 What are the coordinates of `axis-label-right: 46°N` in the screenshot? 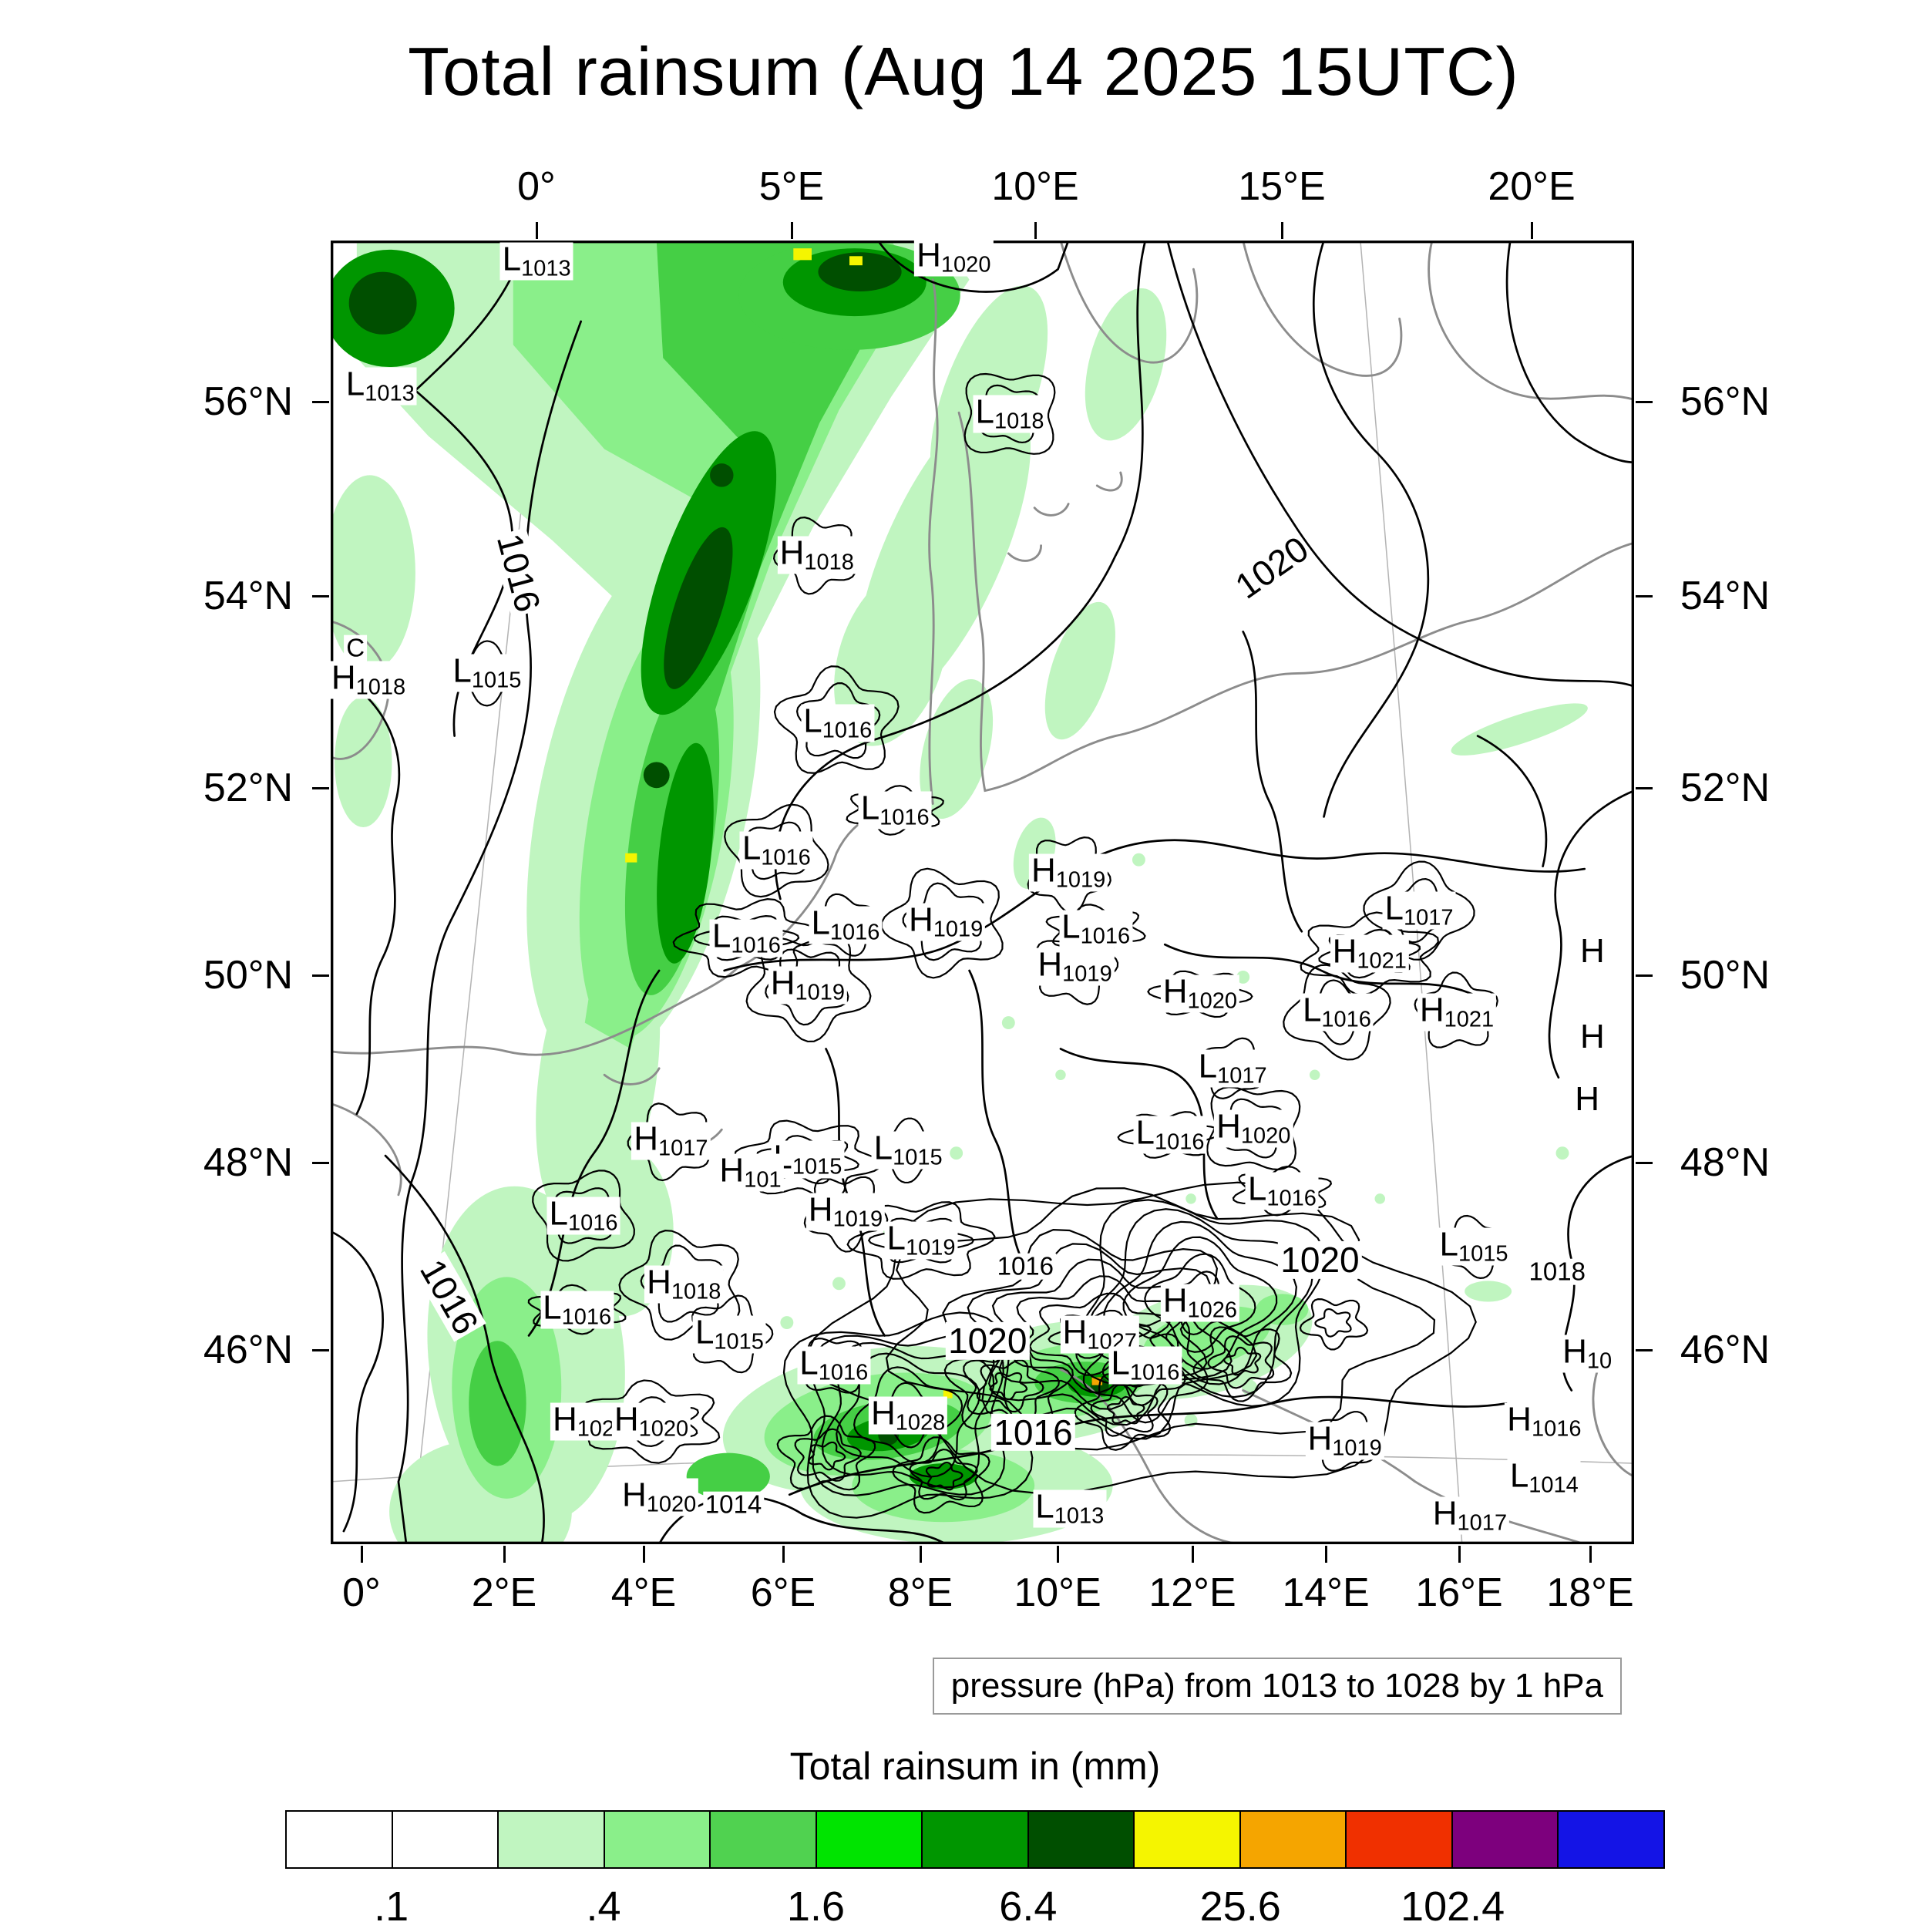 It's located at (1726, 1350).